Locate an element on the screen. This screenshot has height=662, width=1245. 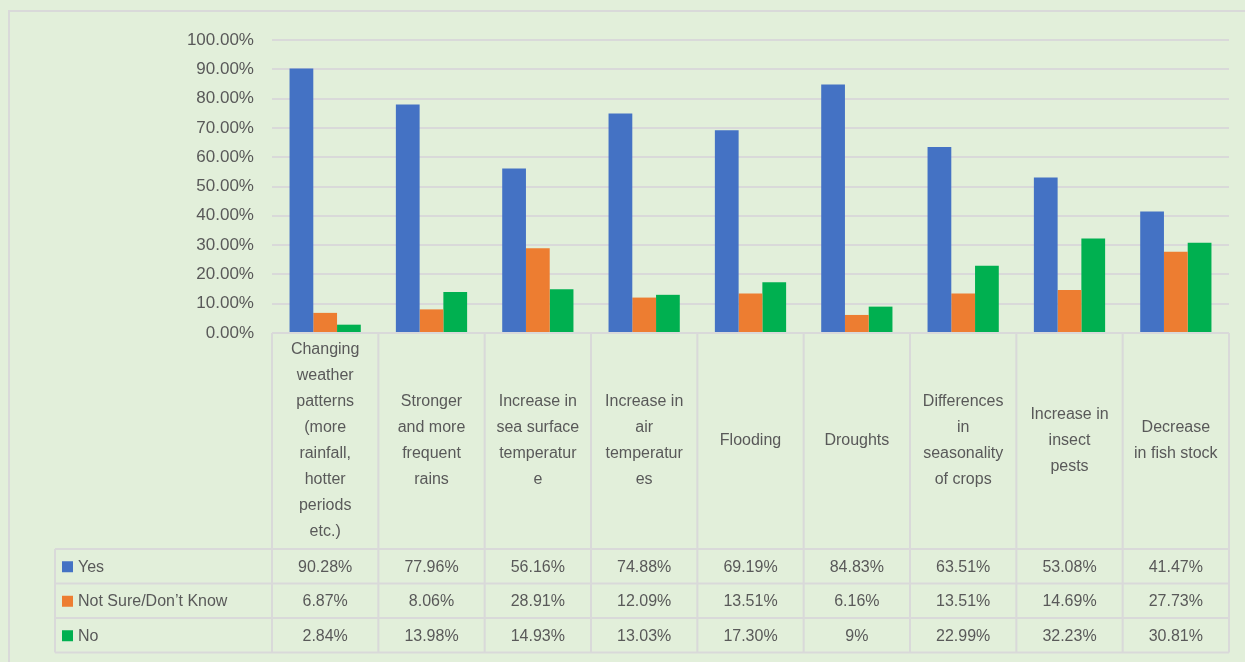
data-label: 74.88% is located at coordinates (644, 566).